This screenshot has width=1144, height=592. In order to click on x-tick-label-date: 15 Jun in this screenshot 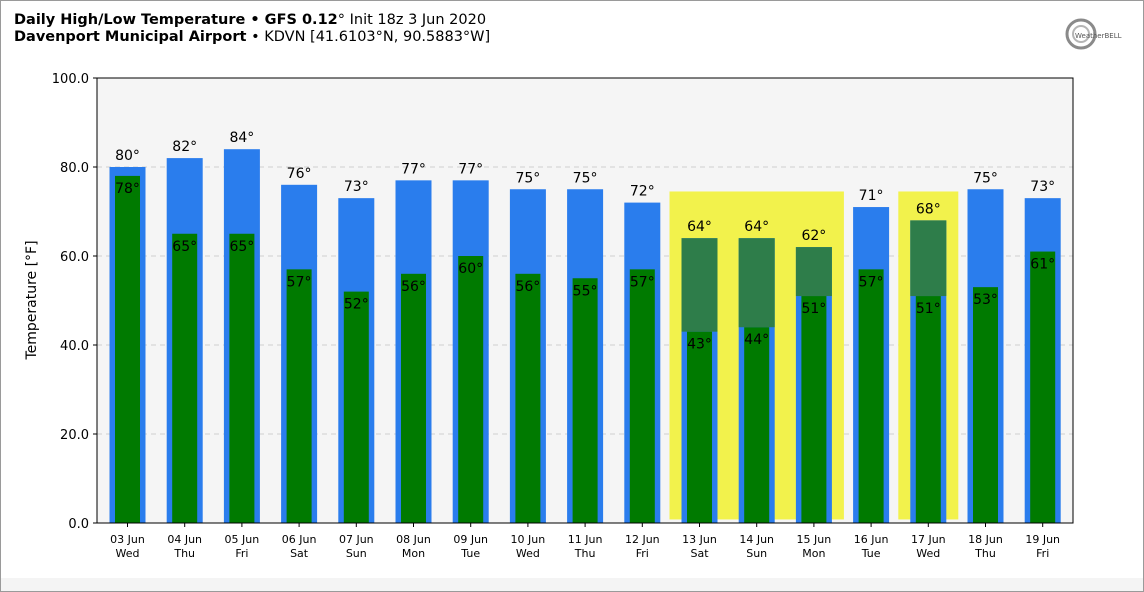, I will do `click(814, 539)`.